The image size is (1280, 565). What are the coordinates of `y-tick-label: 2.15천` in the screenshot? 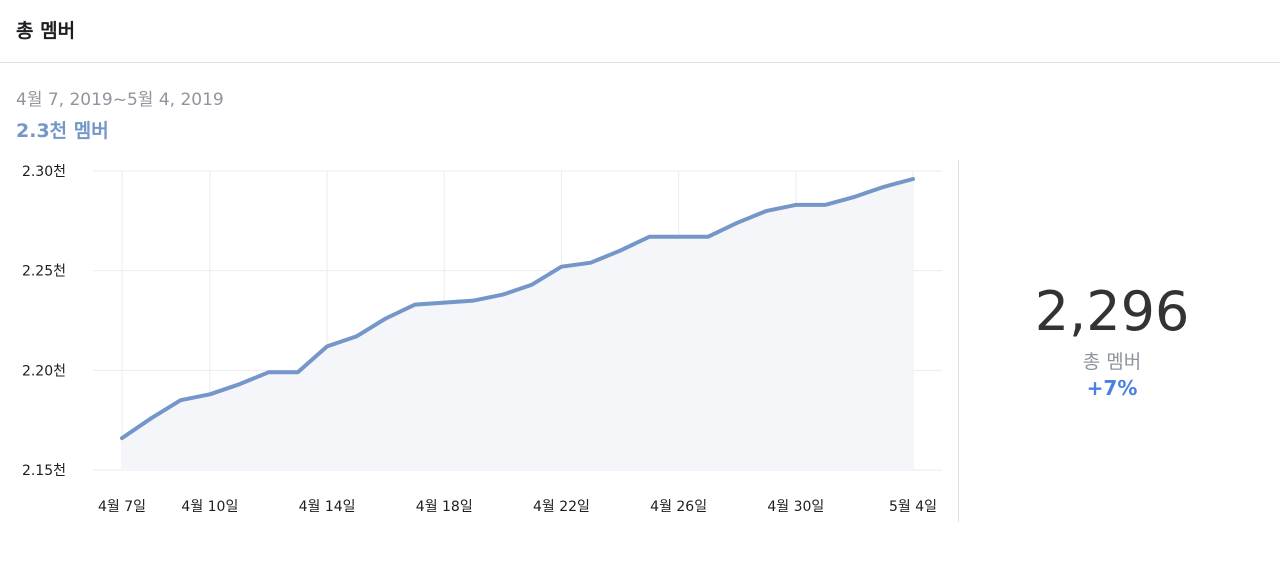 It's located at (44, 471).